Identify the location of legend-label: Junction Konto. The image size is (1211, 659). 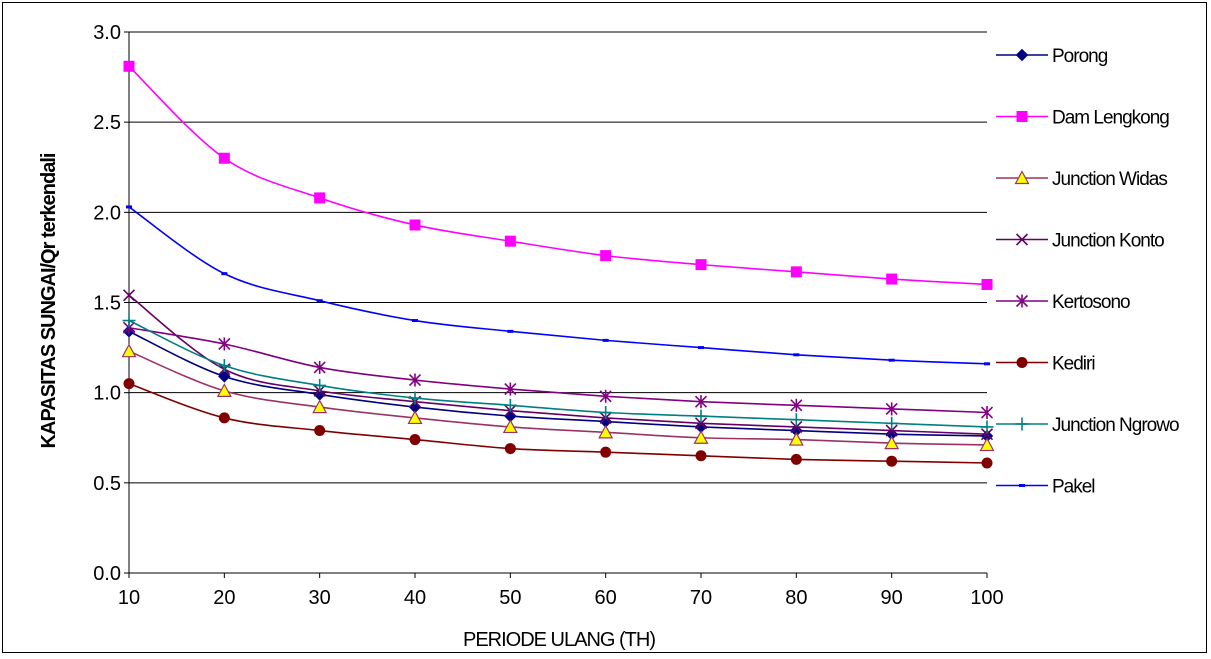
(1108, 241).